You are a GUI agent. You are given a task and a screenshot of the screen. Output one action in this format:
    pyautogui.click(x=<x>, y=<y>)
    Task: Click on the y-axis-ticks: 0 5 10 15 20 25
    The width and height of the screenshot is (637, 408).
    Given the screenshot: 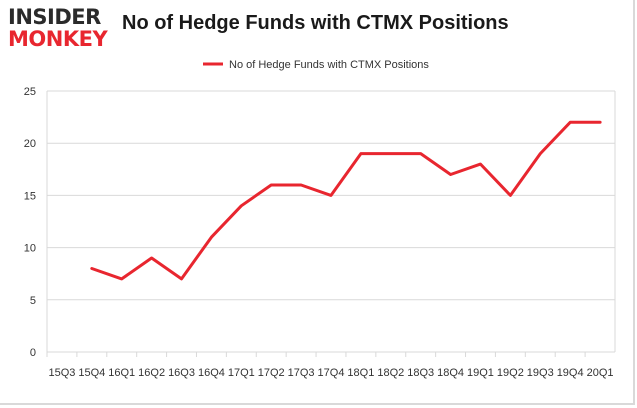 What is the action you would take?
    pyautogui.click(x=30, y=222)
    